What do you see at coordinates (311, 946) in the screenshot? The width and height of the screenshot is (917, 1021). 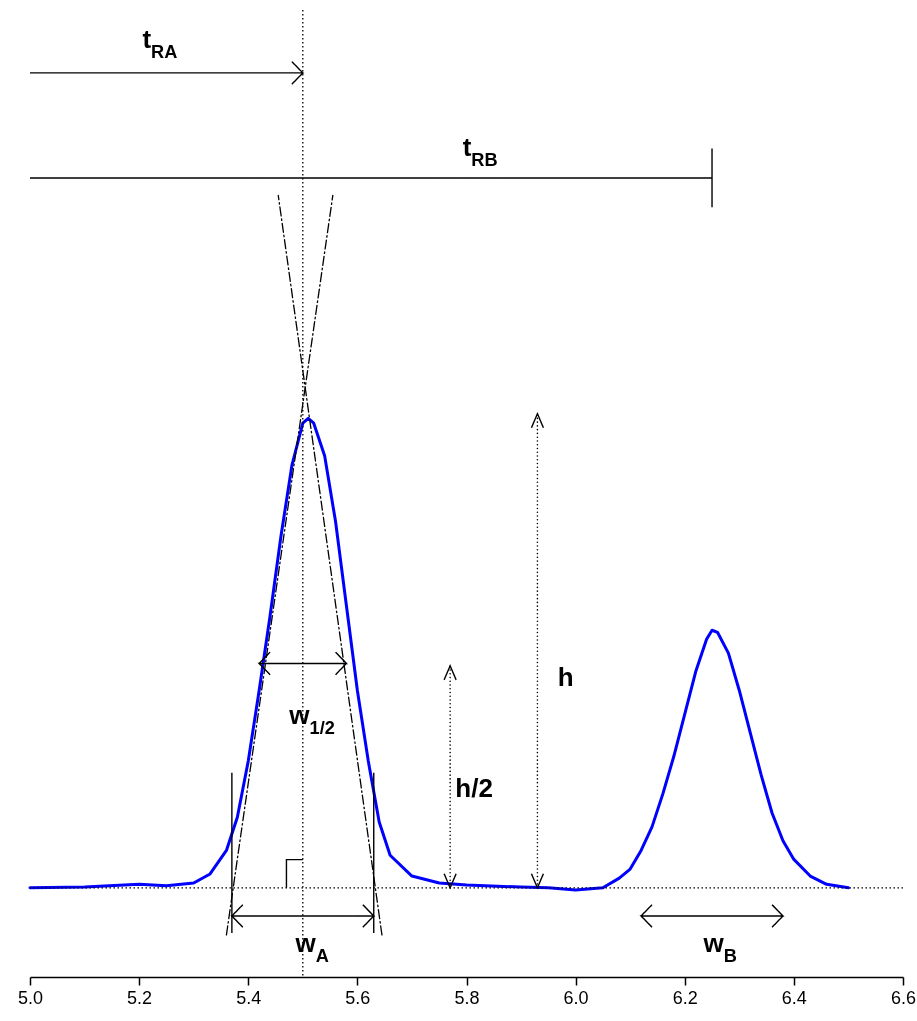 I see `annotation: w$_{A}$` at bounding box center [311, 946].